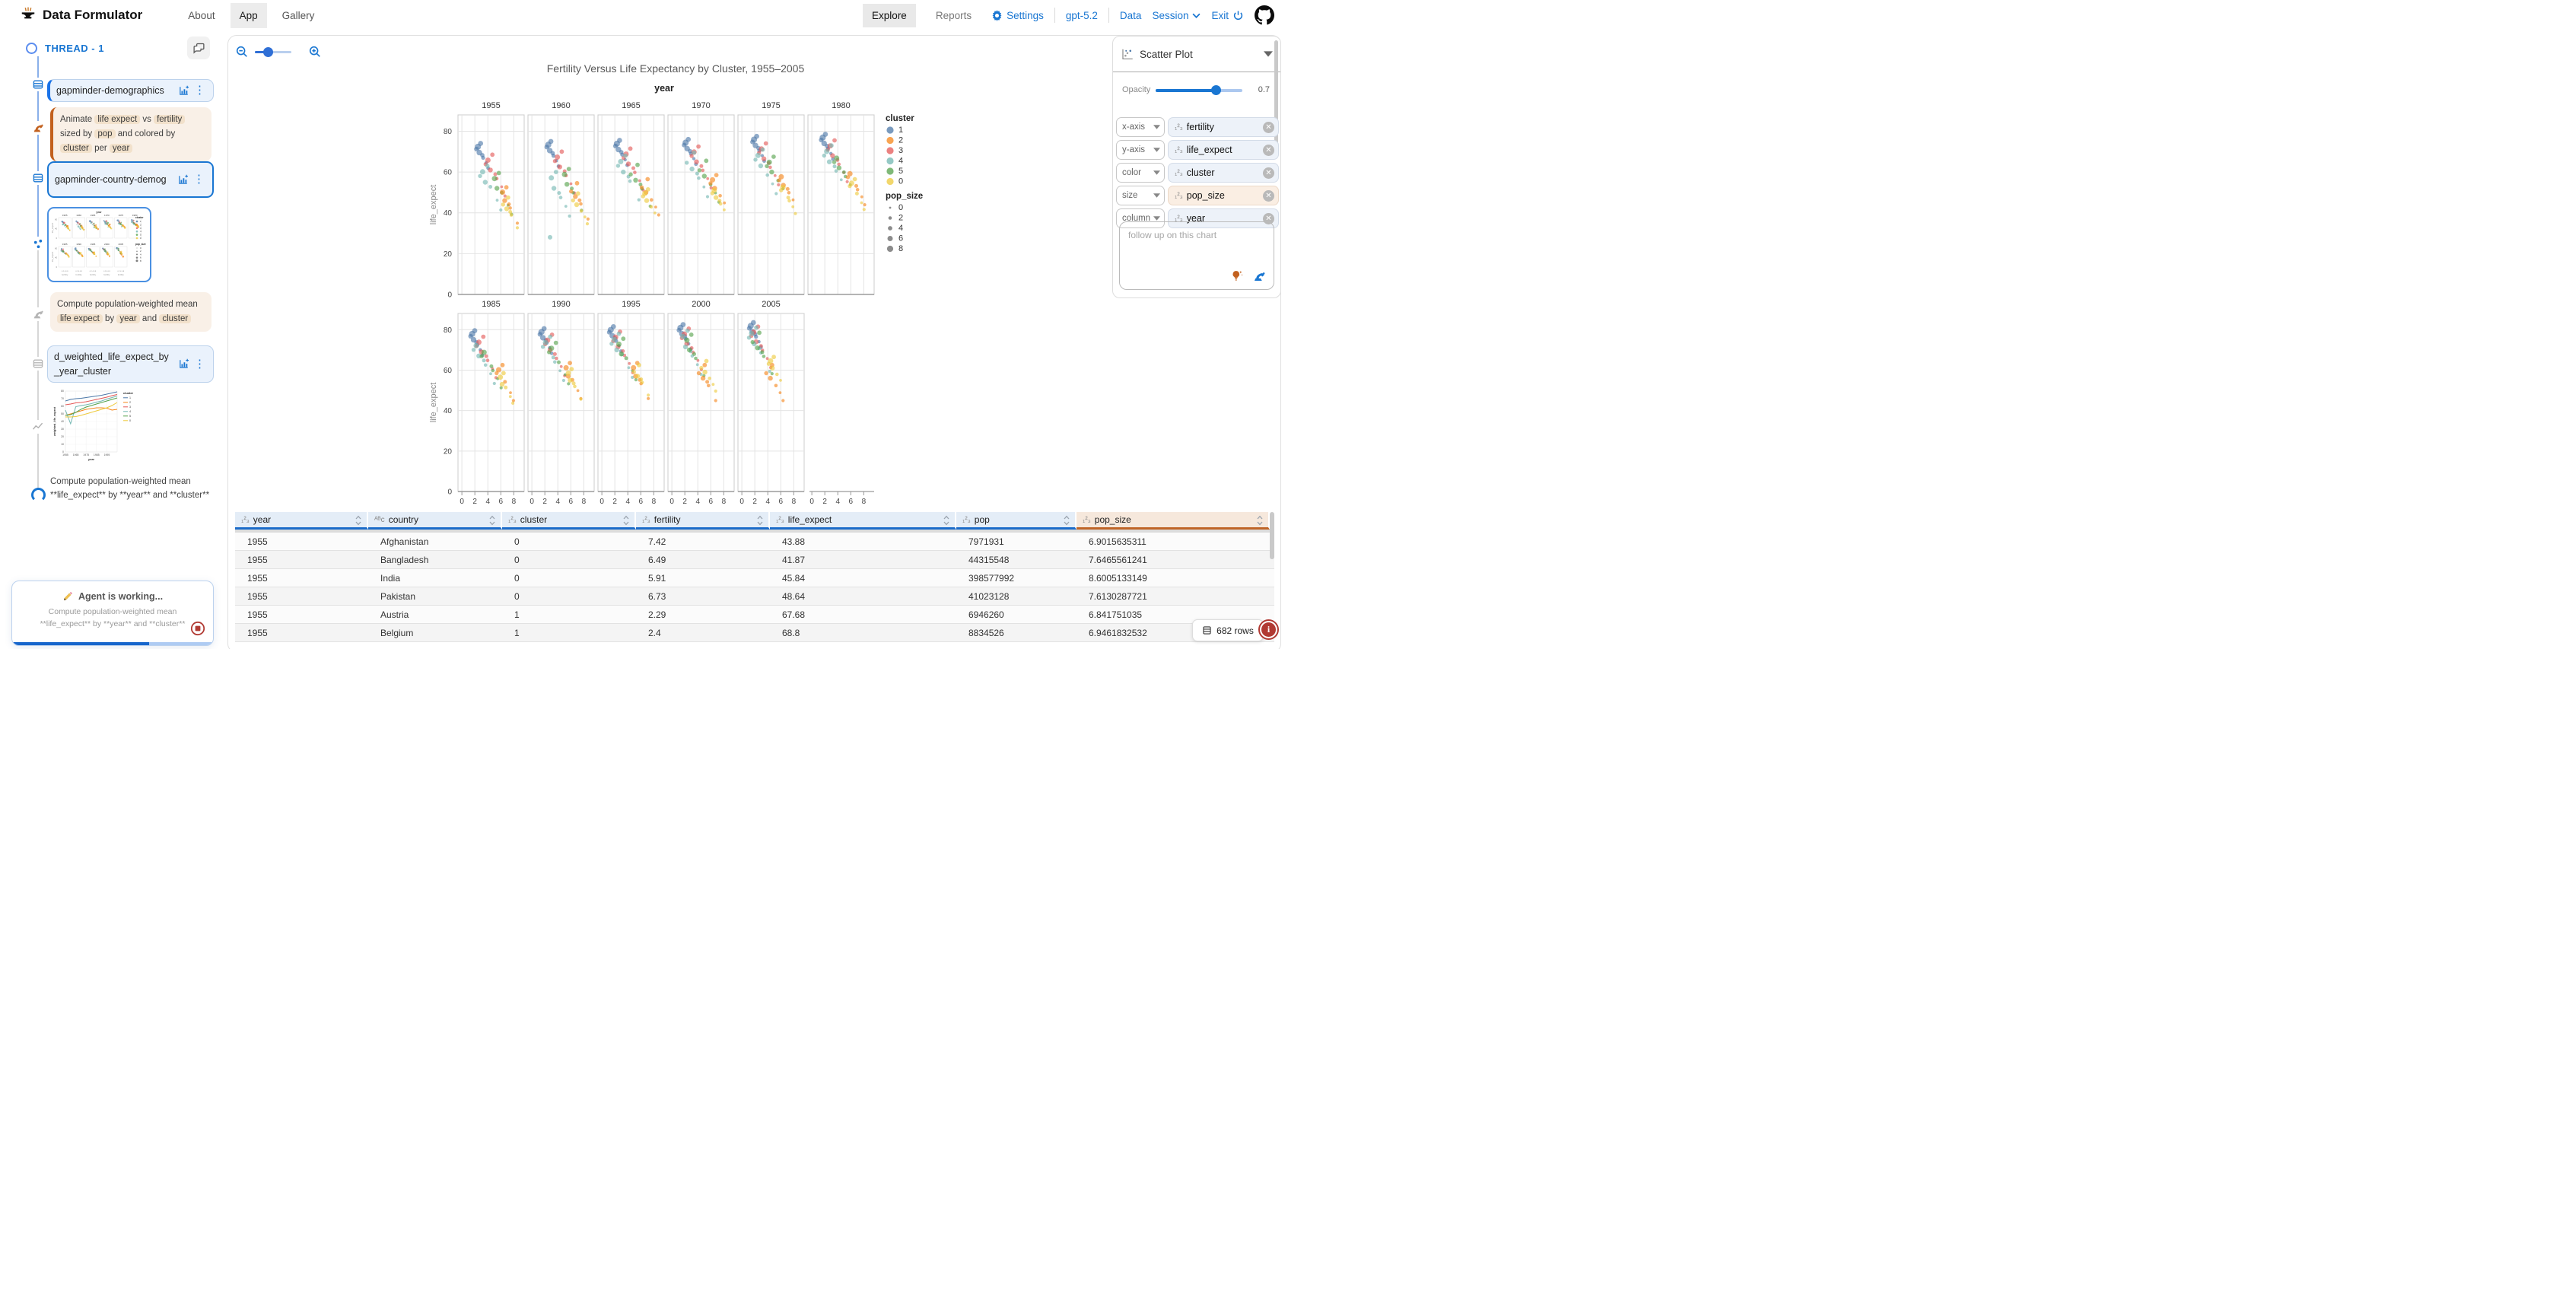 The height and width of the screenshot is (1298, 2576). What do you see at coordinates (1259, 276) in the screenshot?
I see `formulate-submit-icon` at bounding box center [1259, 276].